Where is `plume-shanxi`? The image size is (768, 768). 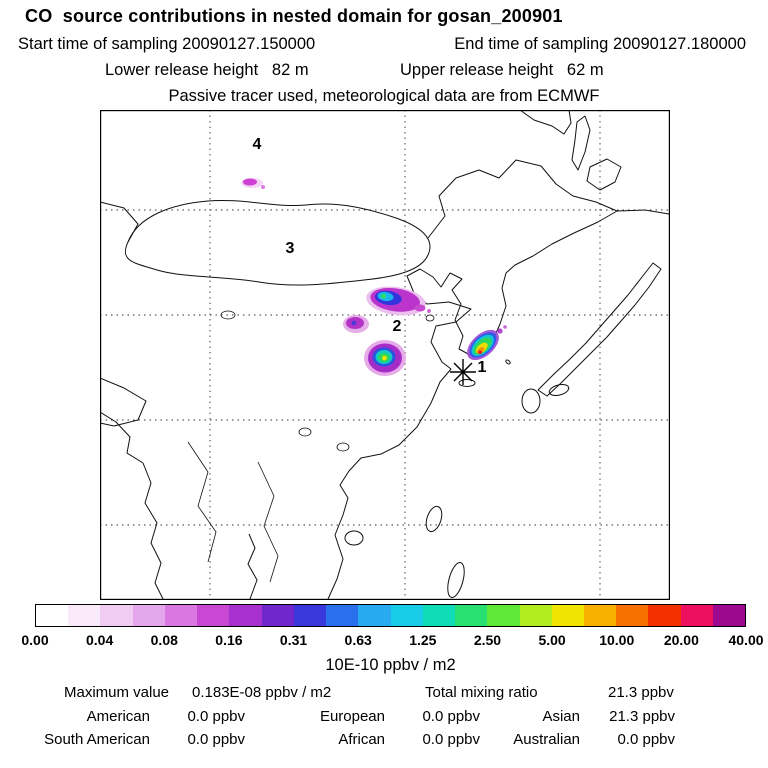 plume-shanxi is located at coordinates (356, 324).